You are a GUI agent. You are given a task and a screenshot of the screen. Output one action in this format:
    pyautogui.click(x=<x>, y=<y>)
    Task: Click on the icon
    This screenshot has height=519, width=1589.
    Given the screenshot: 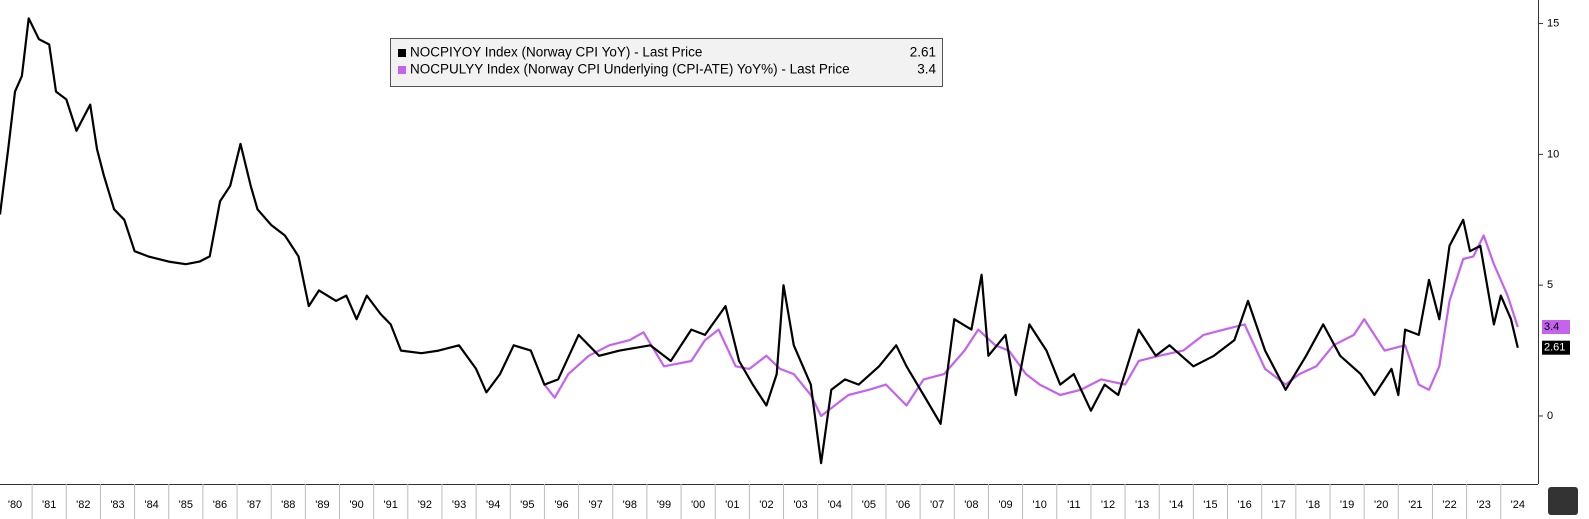 What is the action you would take?
    pyautogui.click(x=1563, y=501)
    